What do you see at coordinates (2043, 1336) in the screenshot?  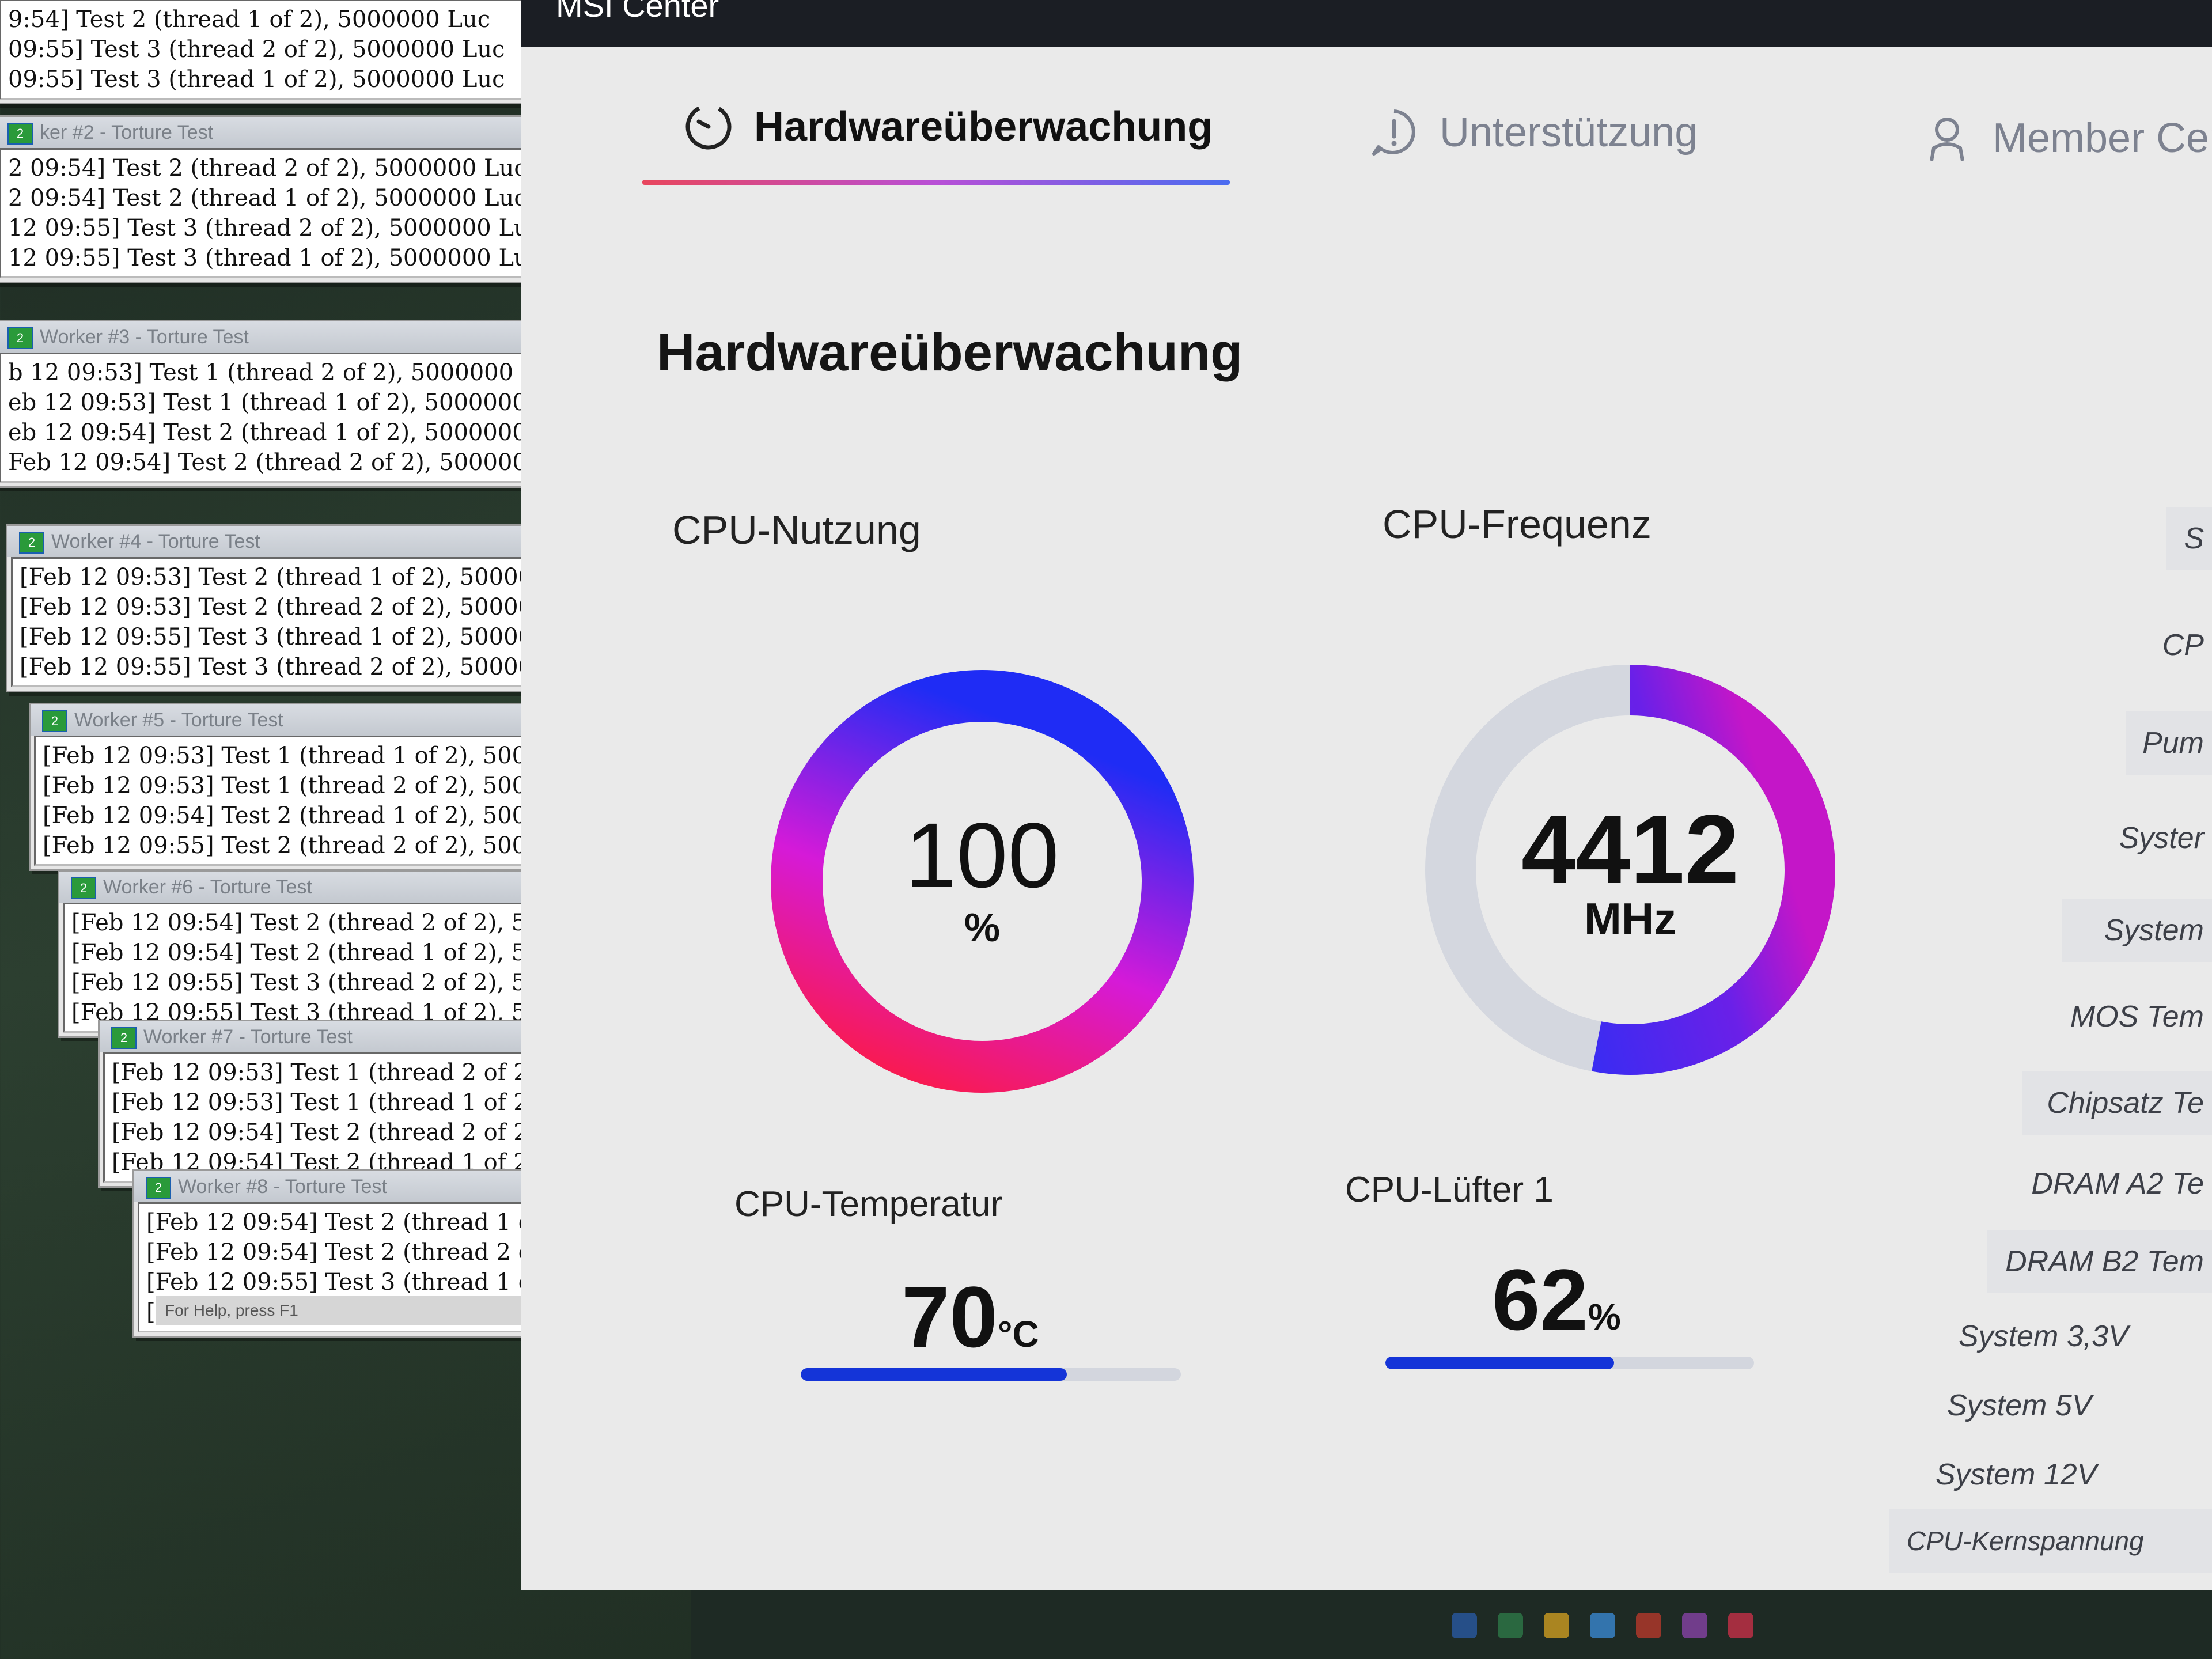 I see `sidebar-item: System 3,3V` at bounding box center [2043, 1336].